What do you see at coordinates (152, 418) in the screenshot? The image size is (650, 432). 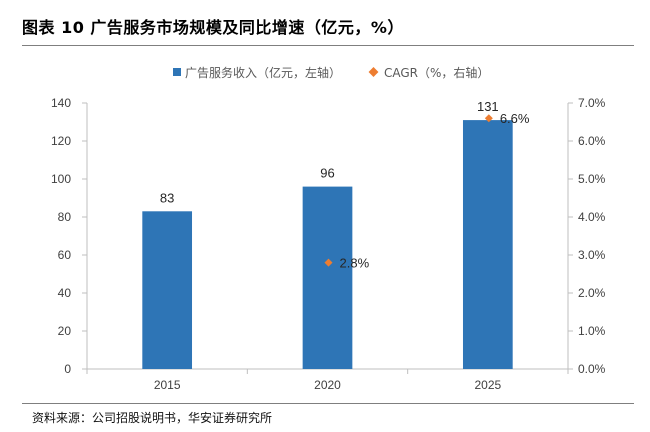 I see `source-note: 资料来源：公司招股说明书，华安证券研究所` at bounding box center [152, 418].